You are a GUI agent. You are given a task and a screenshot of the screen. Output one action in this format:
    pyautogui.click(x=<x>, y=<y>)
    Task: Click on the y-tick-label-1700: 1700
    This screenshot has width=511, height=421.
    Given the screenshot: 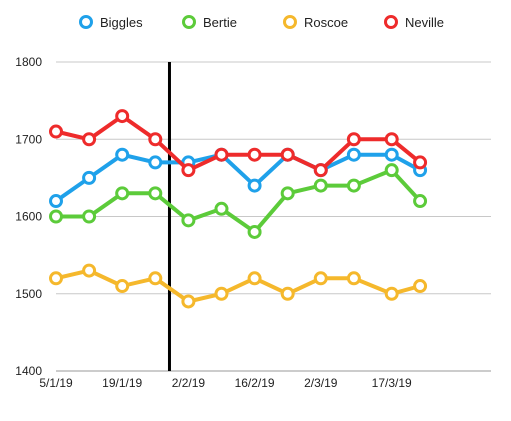 What is the action you would take?
    pyautogui.click(x=28, y=139)
    